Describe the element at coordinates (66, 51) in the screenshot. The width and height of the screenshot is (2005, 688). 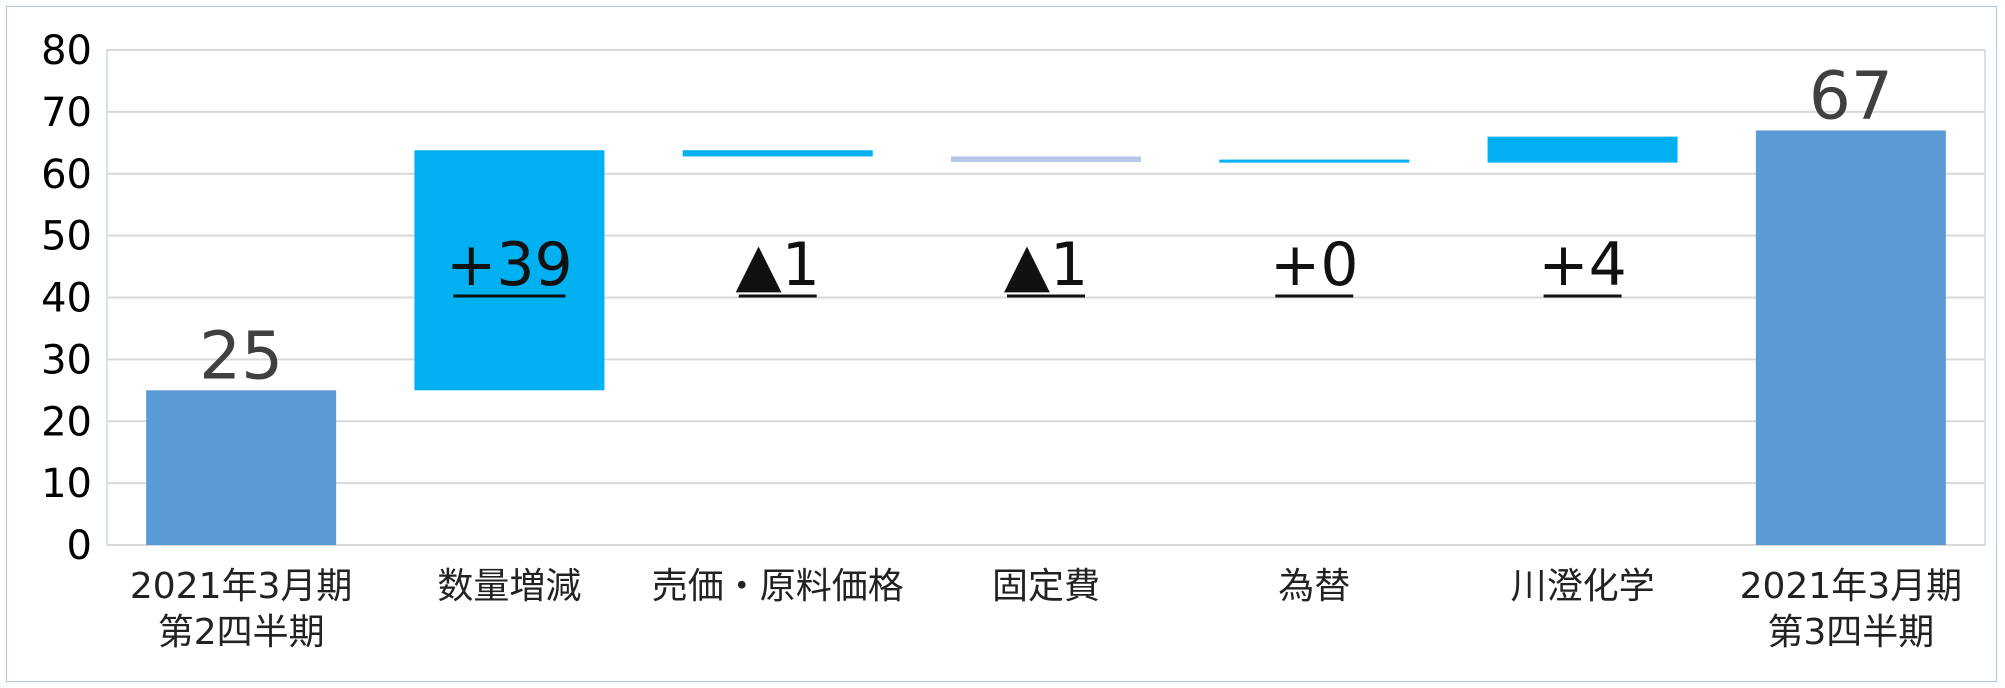
I see `y-tick-label: 80` at that location.